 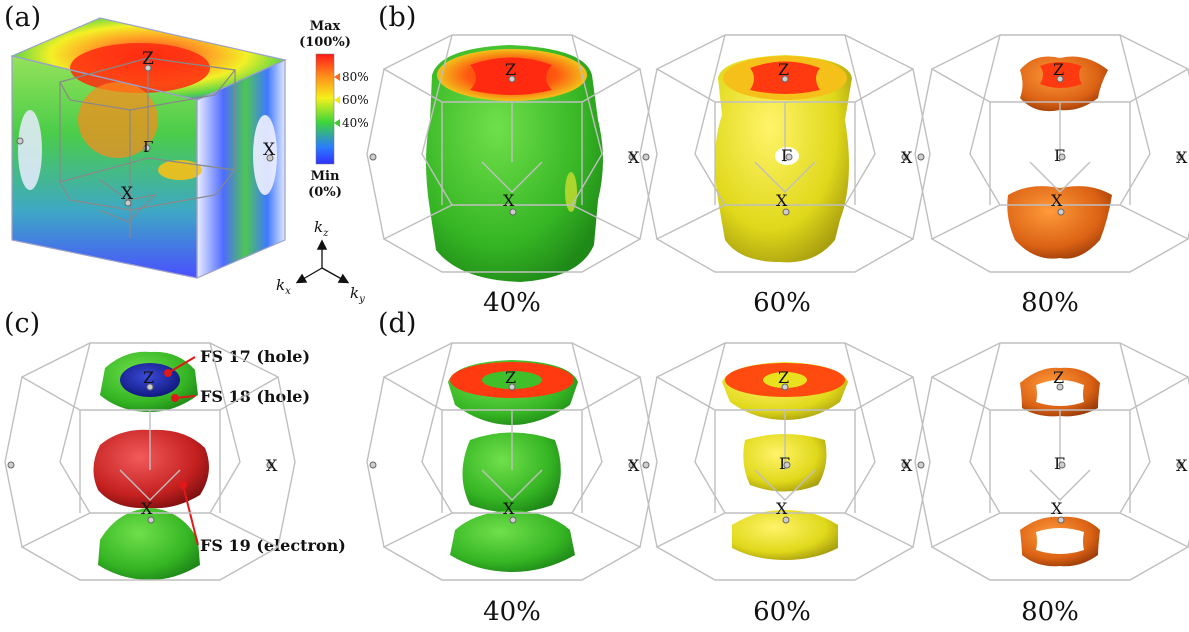 What do you see at coordinates (325, 176) in the screenshot?
I see `colorbar-min-label: Min` at bounding box center [325, 176].